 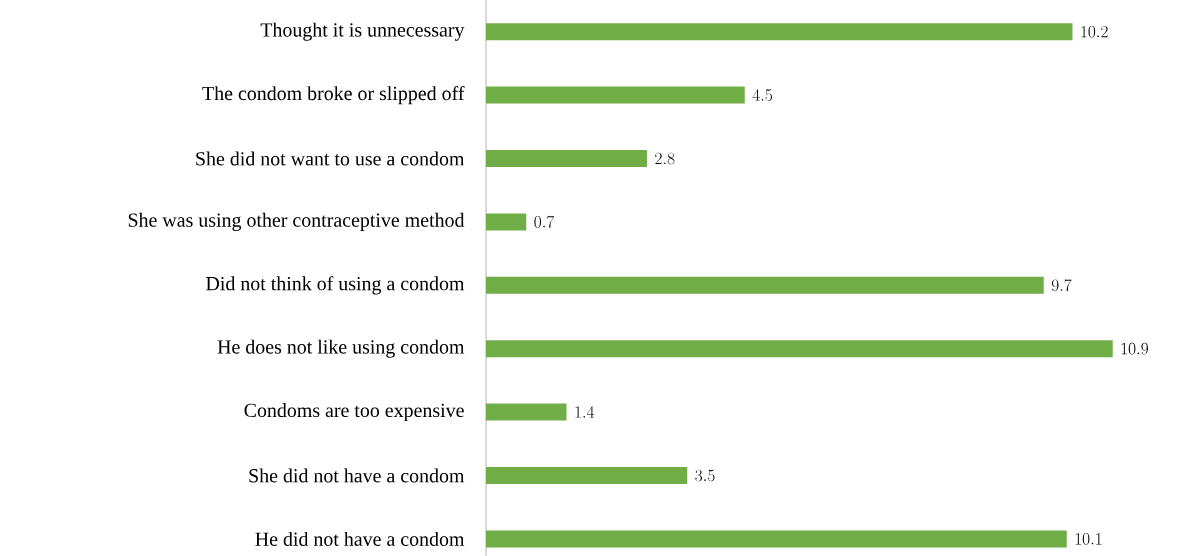 I want to click on data-label: 1 .4, so click(x=585, y=412).